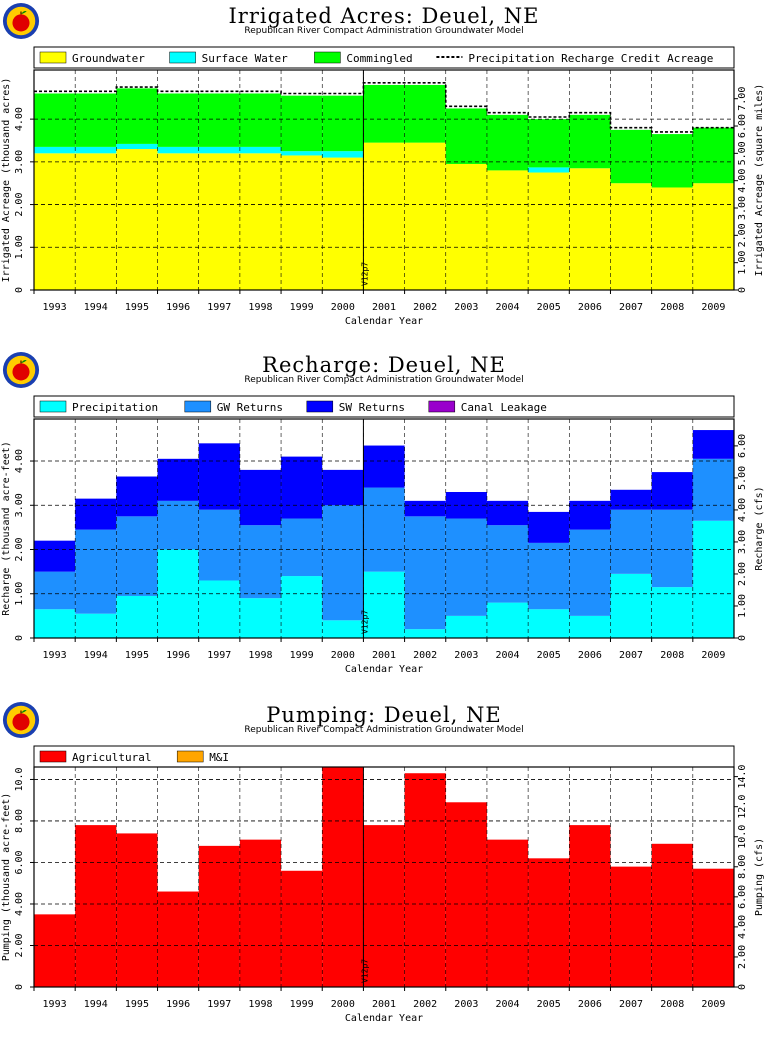  Describe the element at coordinates (742, 807) in the screenshot. I see `y-right-tick-label: 12.0` at that location.